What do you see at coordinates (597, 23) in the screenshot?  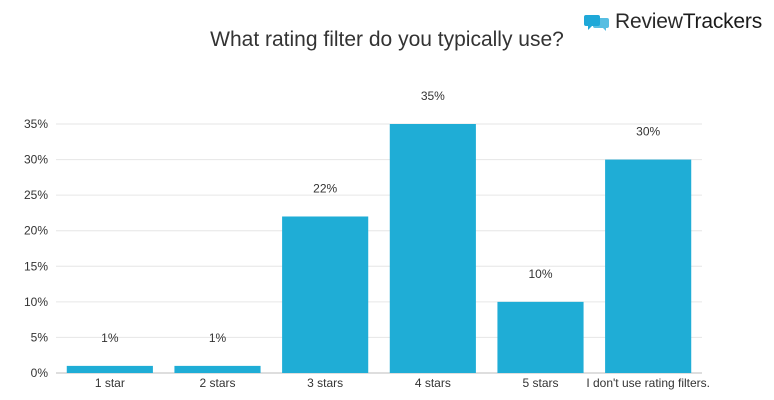 I see `chat-bubbles-icon` at bounding box center [597, 23].